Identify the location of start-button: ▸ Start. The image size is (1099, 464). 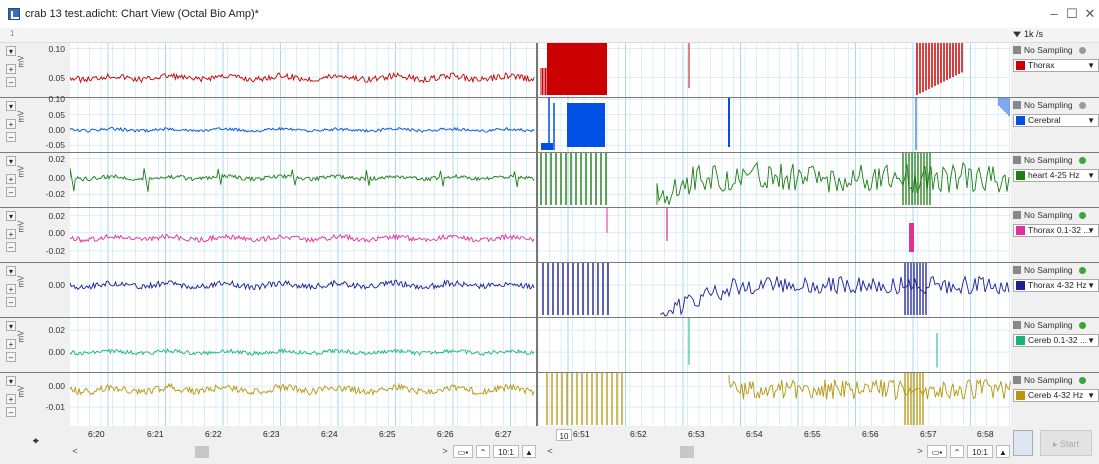
(1066, 443).